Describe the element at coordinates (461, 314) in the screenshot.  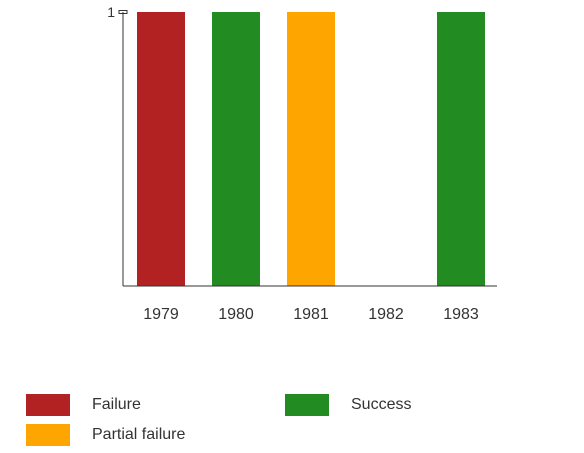
I see `x-tick-label-1983: 1983` at that location.